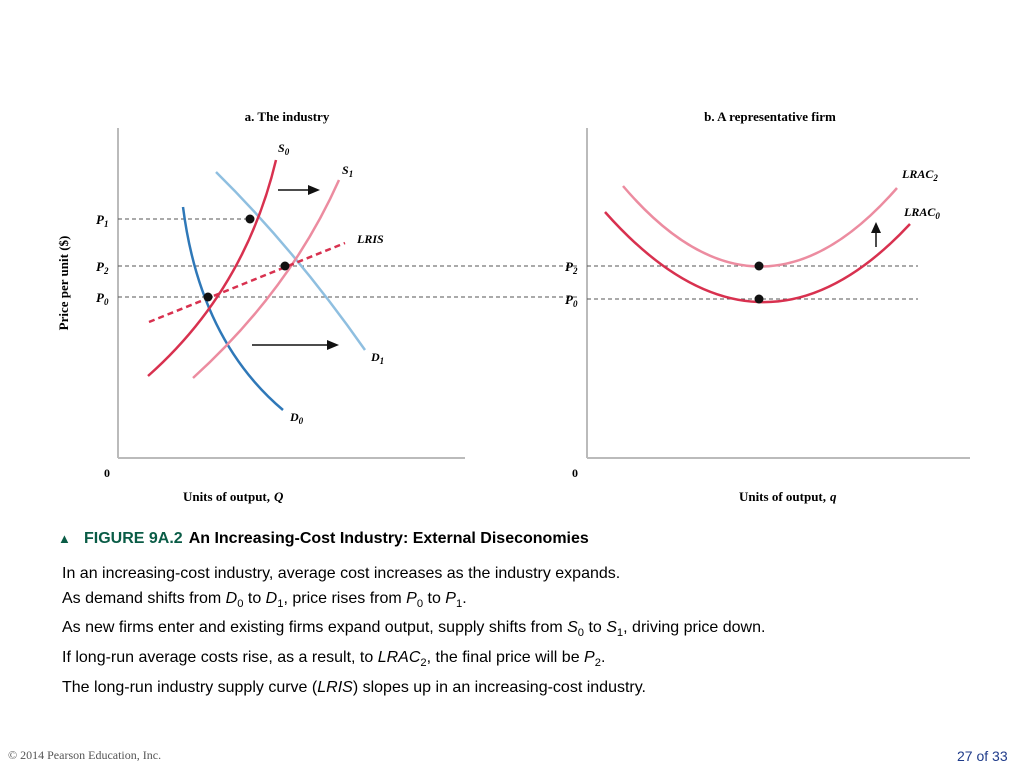 This screenshot has height=768, width=1024. I want to click on point-p1, so click(250, 219).